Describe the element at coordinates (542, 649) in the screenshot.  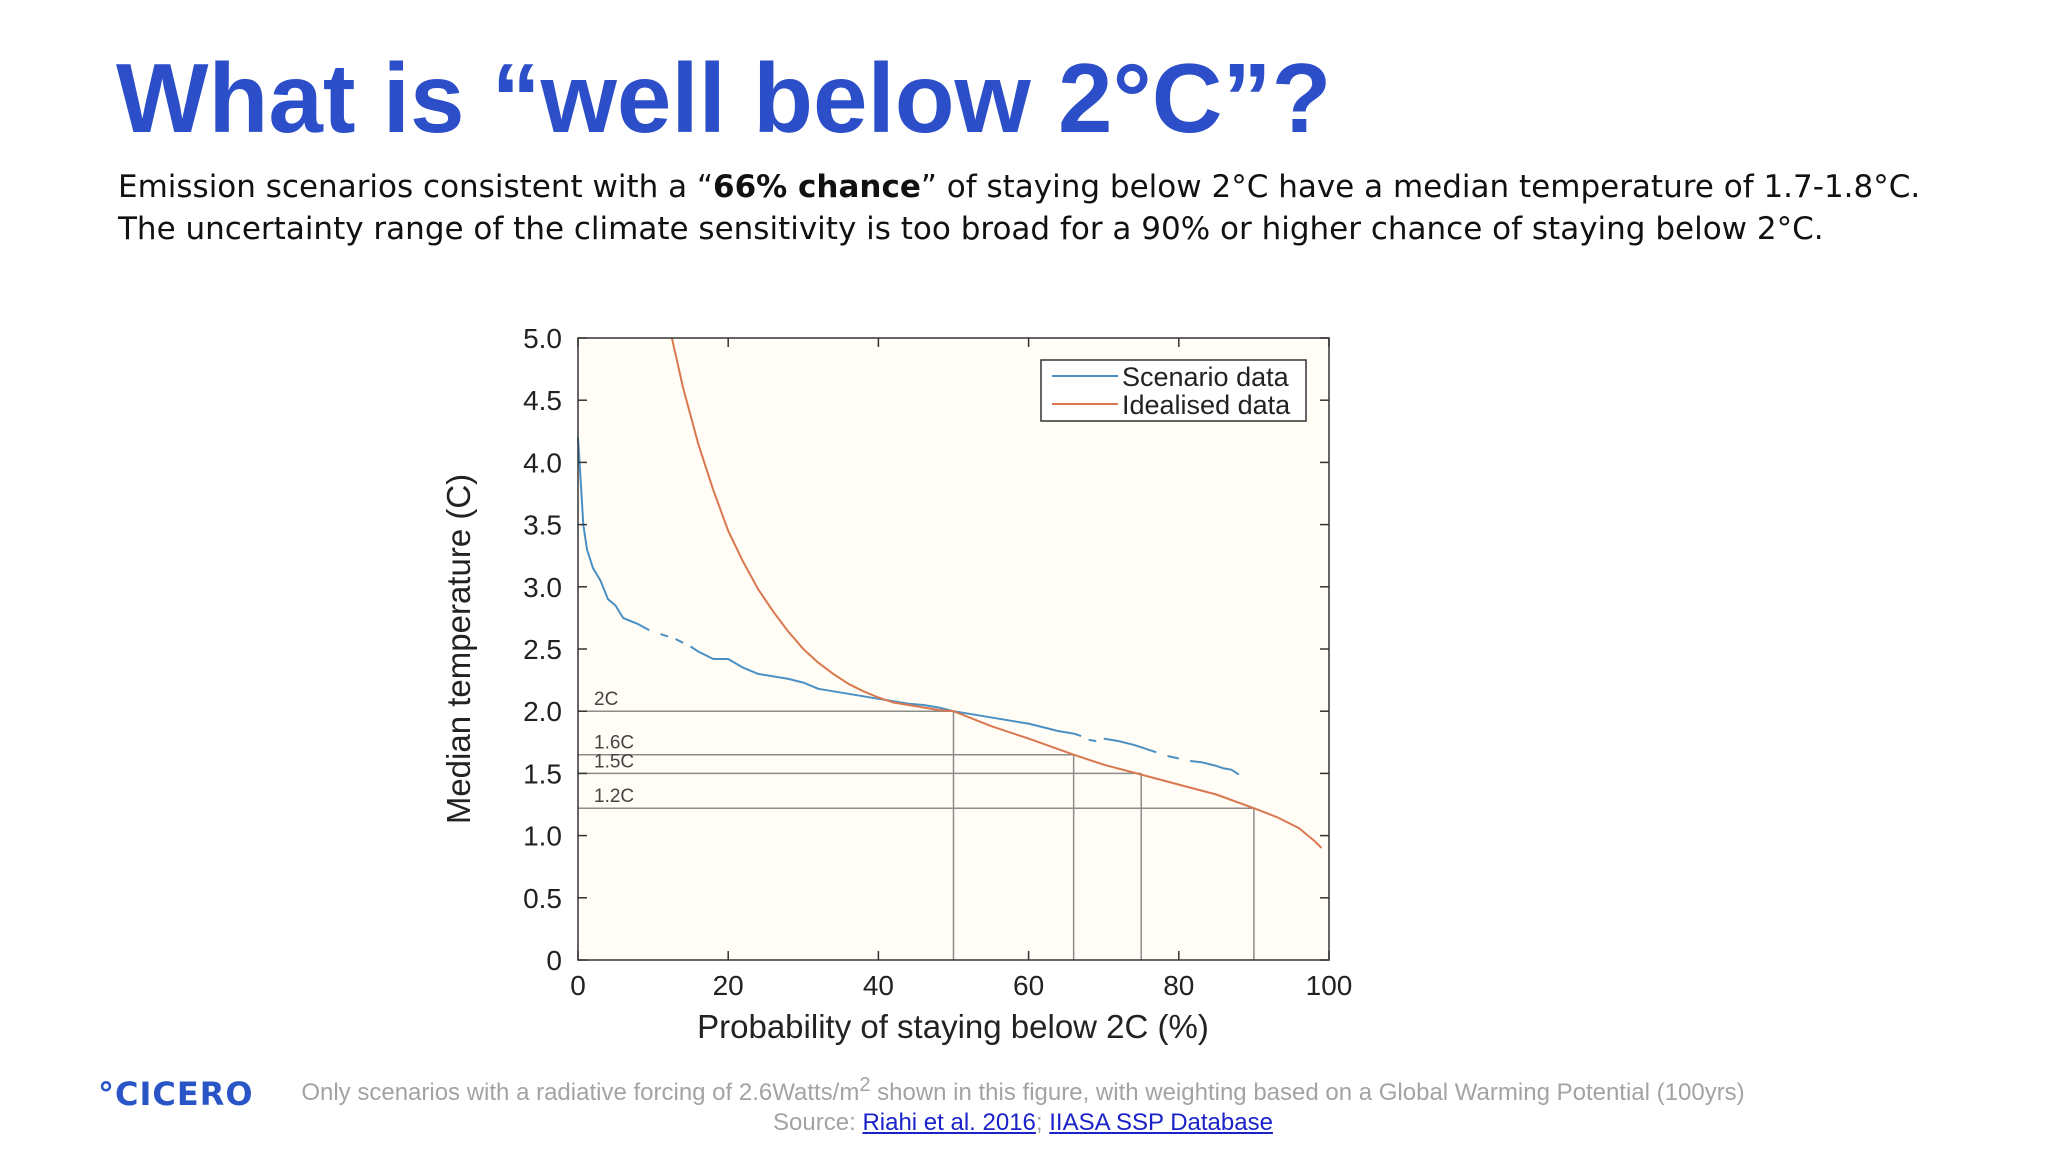
I see `y-tick-label: 2.5` at that location.